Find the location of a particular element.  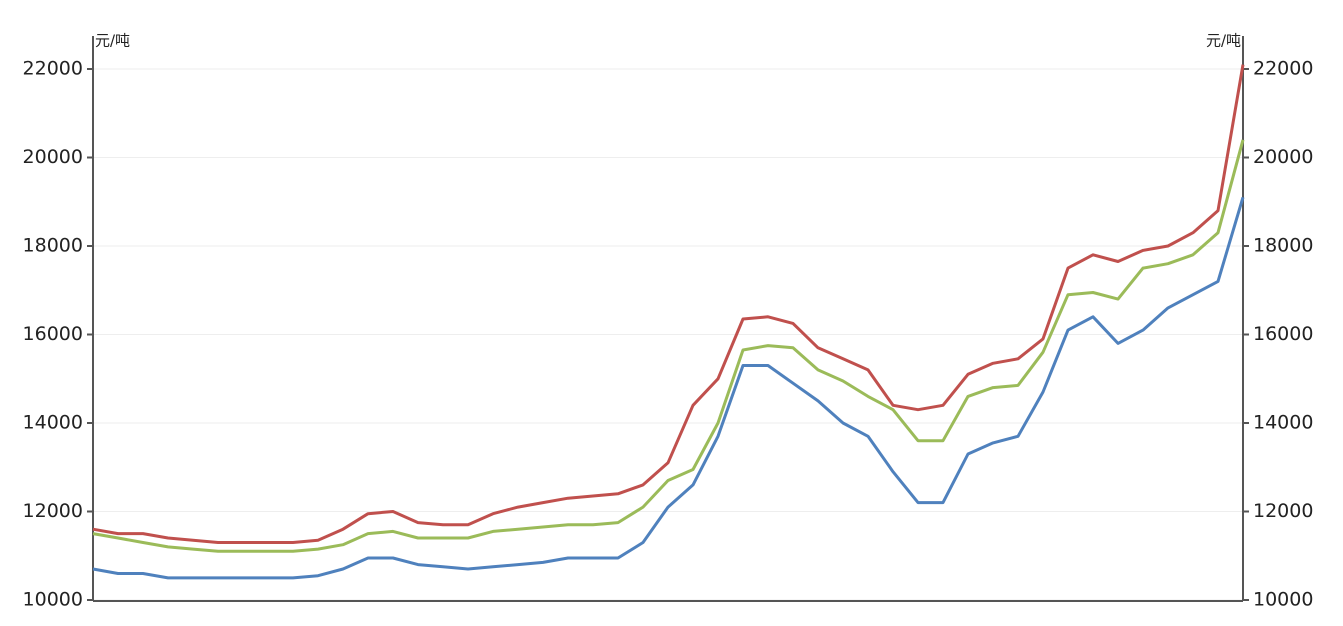

y2-tick-label: 14000 is located at coordinates (1283, 423).